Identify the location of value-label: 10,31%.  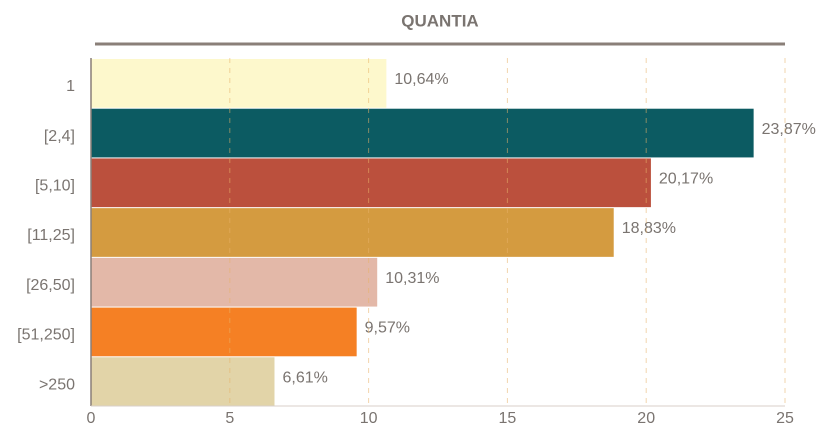
(412, 278).